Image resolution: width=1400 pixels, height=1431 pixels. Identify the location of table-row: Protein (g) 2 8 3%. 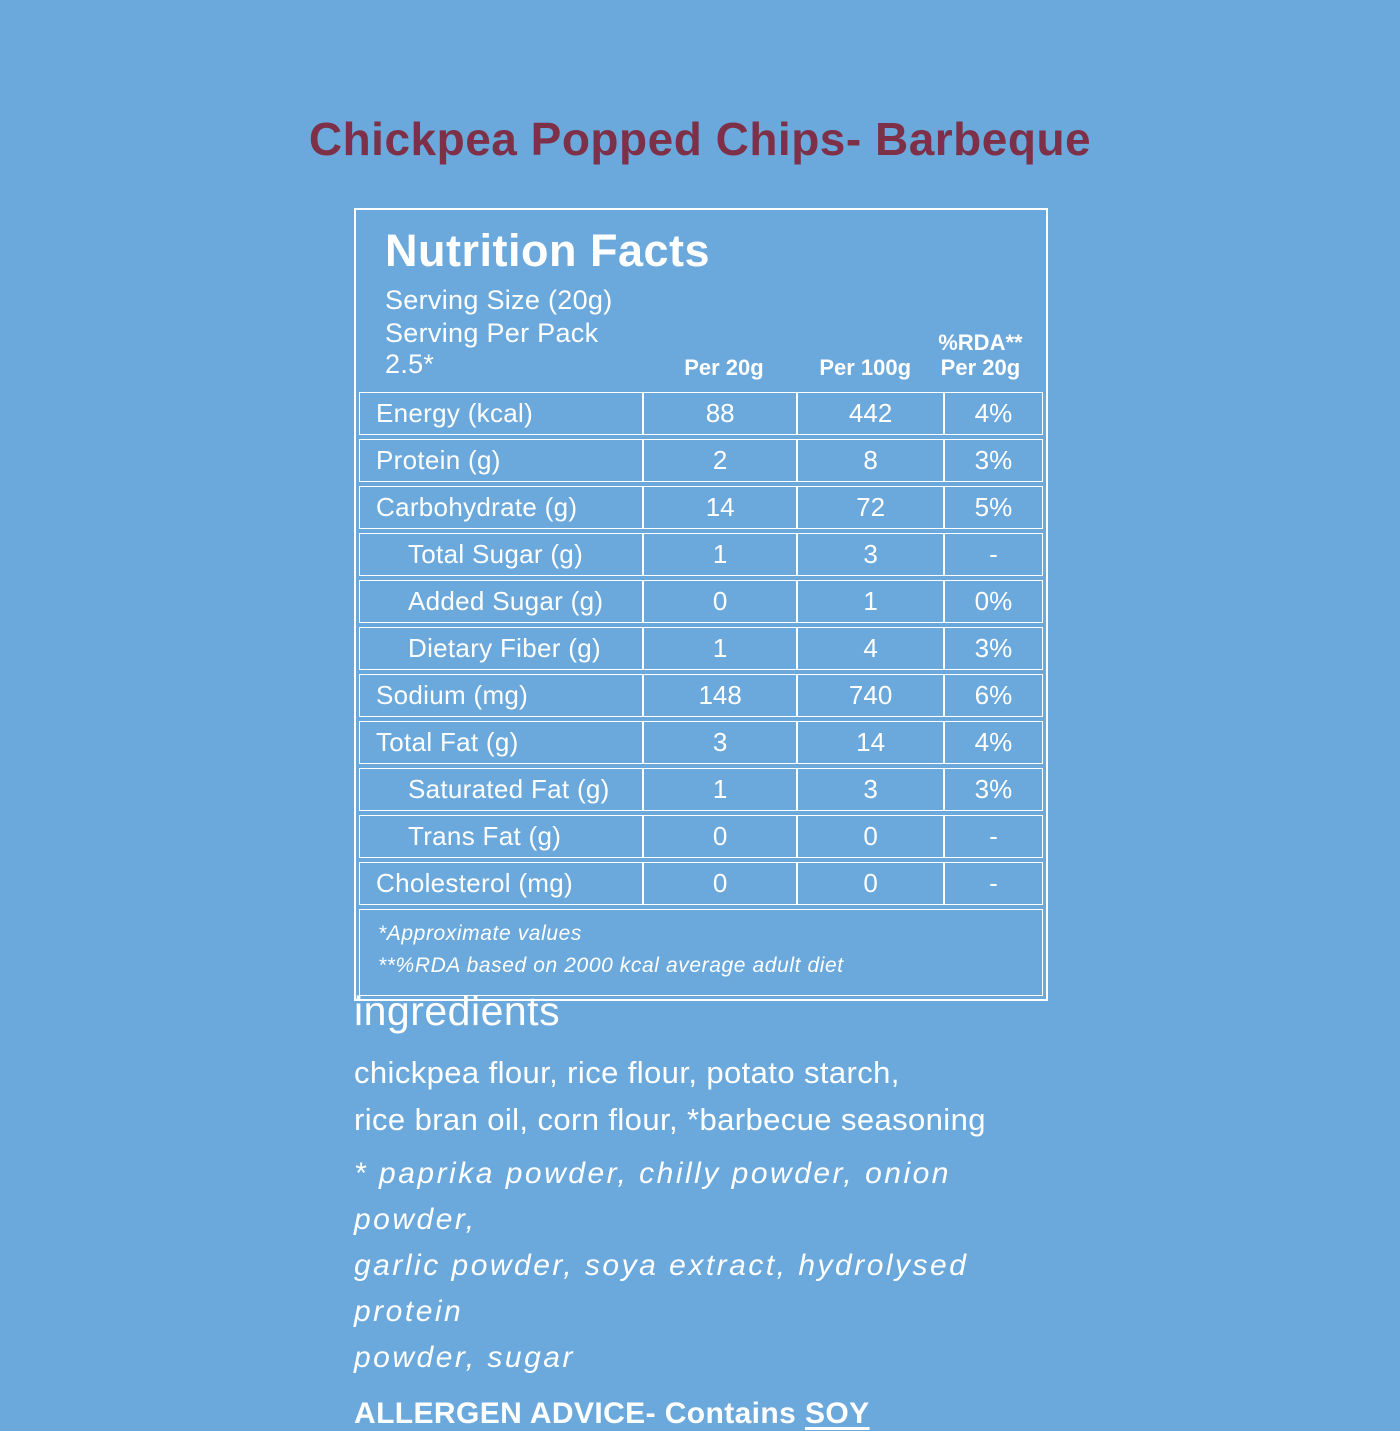
(701, 460).